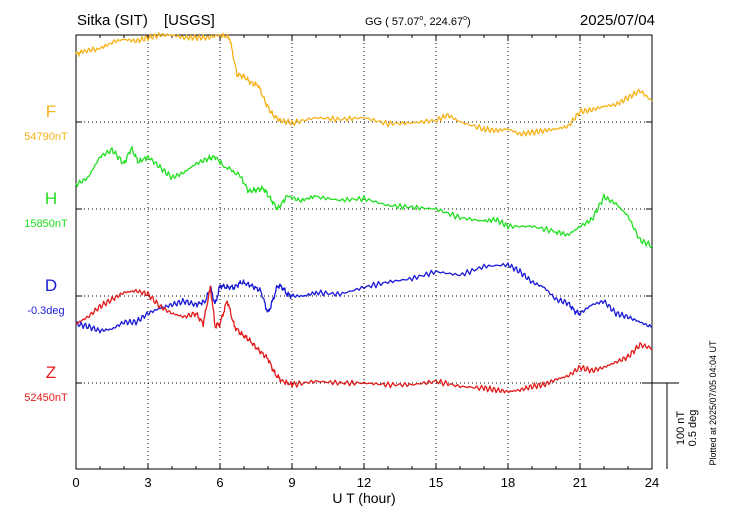 The height and width of the screenshot is (520, 730). Describe the element at coordinates (45, 311) in the screenshot. I see `series-baseline-D: -0.3deg` at that location.